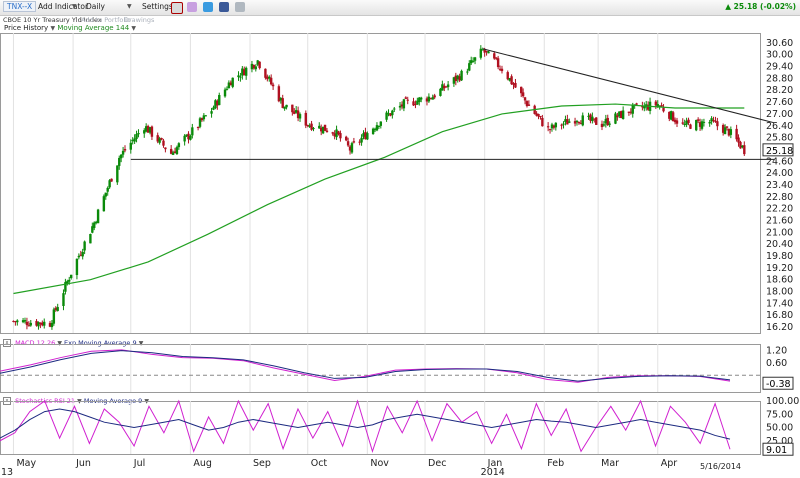 This screenshot has width=800, height=478. Describe the element at coordinates (779, 185) in the screenshot. I see `y-tick-label: 23.40` at that location.